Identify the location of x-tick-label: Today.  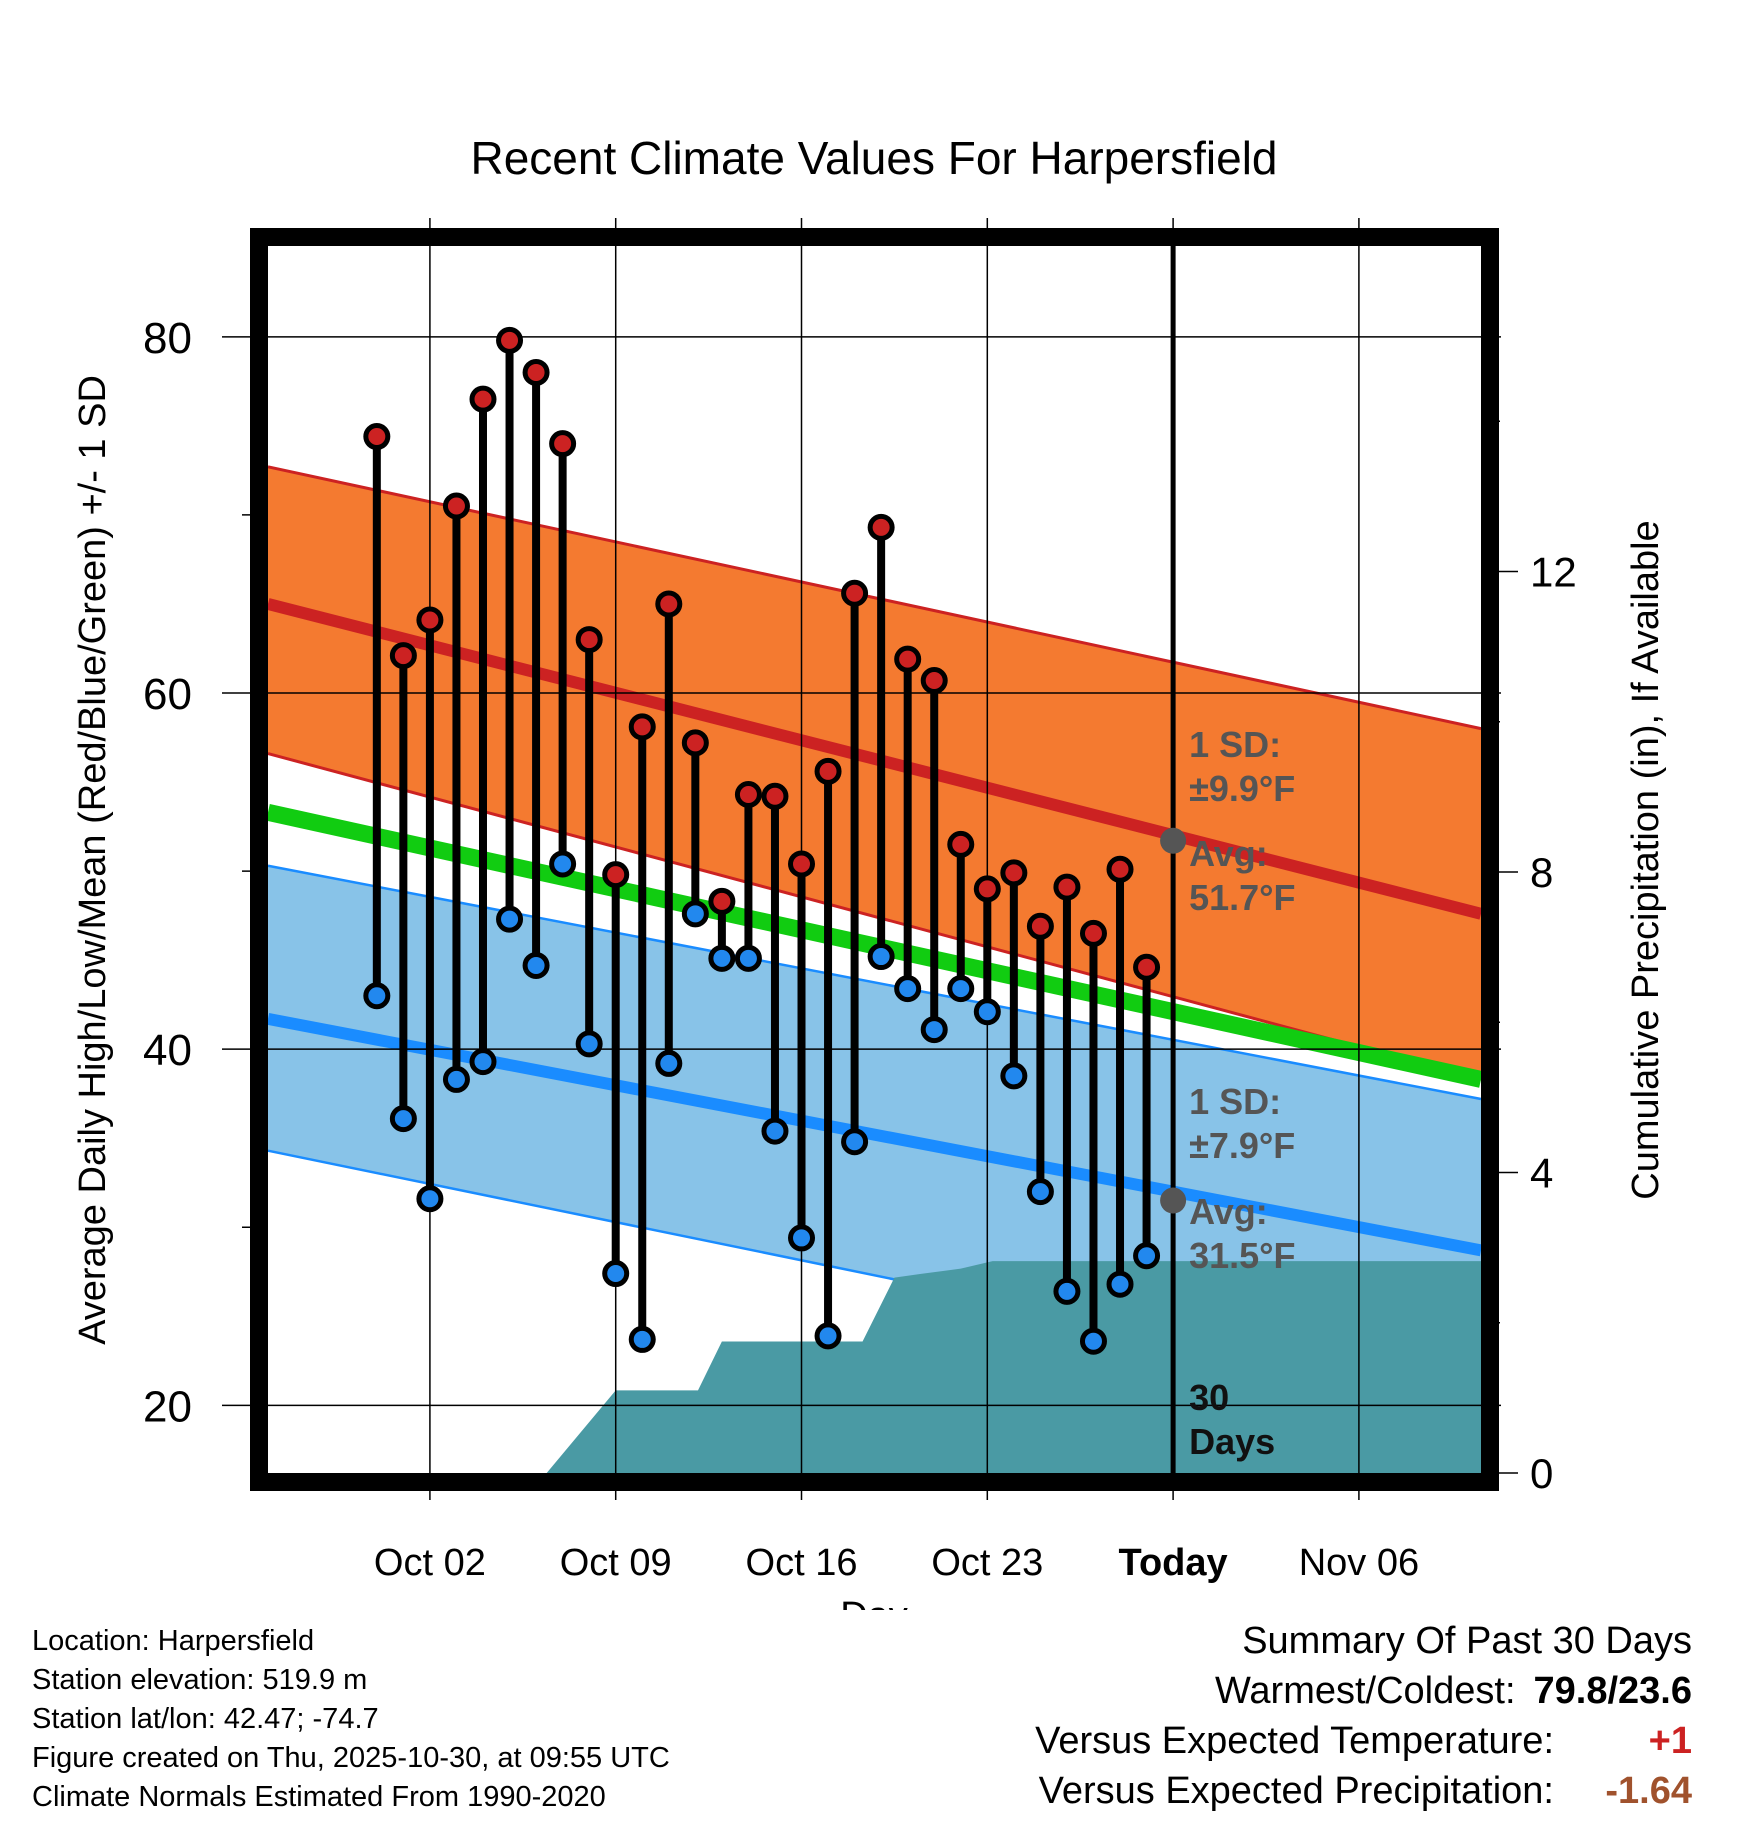
(1173, 1563).